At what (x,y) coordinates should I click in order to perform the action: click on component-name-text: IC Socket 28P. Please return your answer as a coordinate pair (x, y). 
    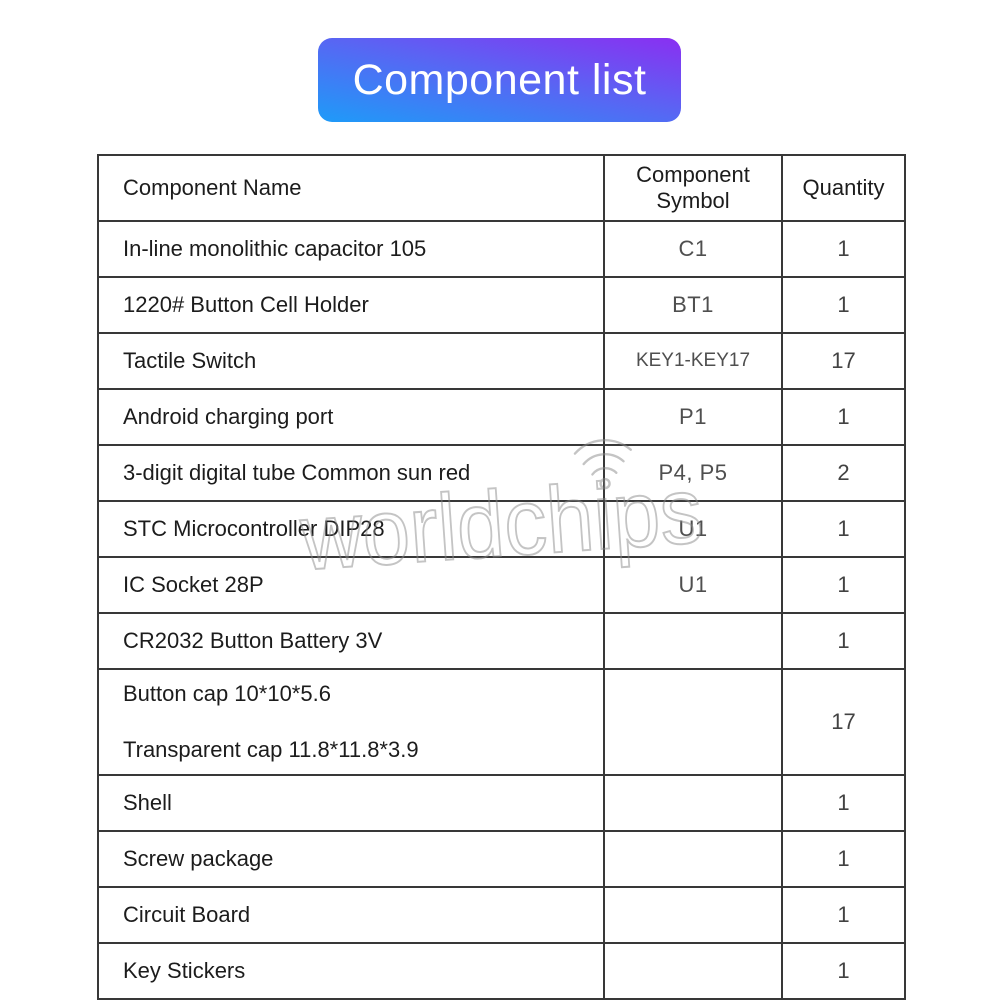
    Looking at the image, I should click on (193, 584).